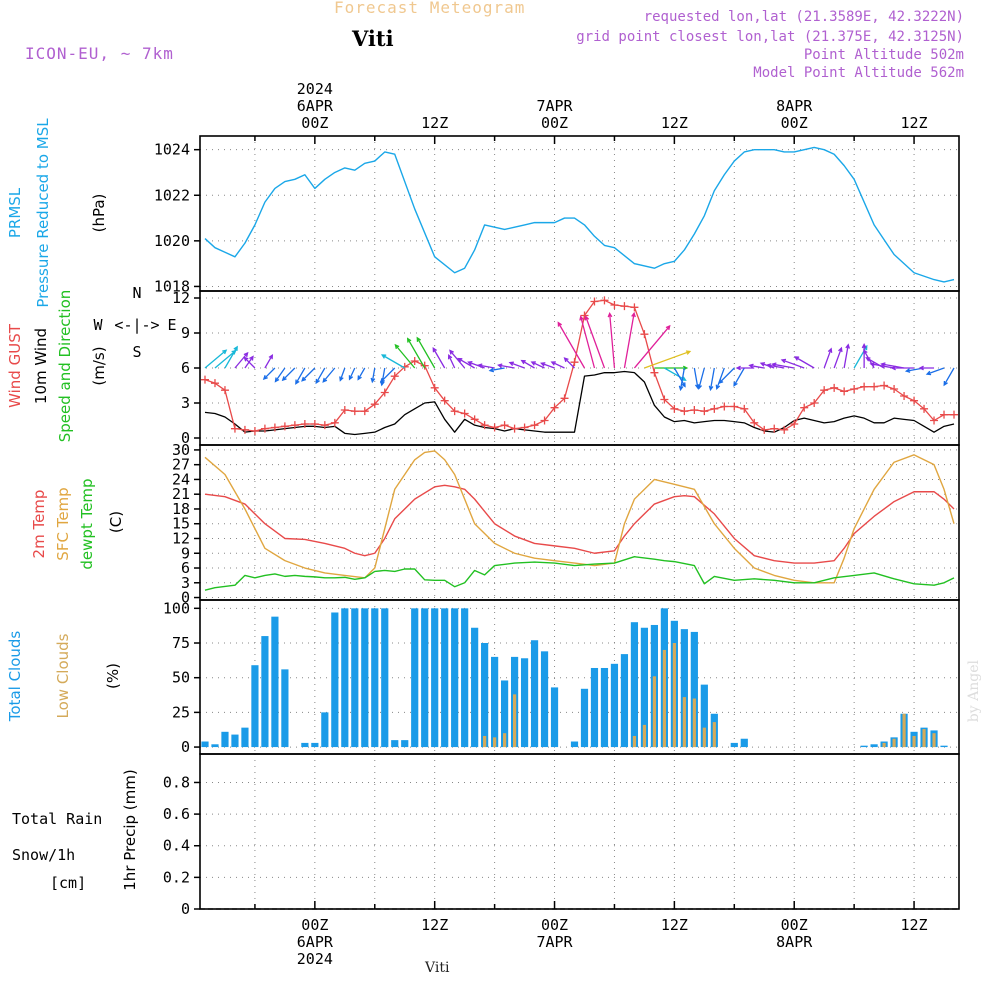 This screenshot has width=1000, height=1000. I want to click on y-tick-label: 0.4, so click(176, 846).